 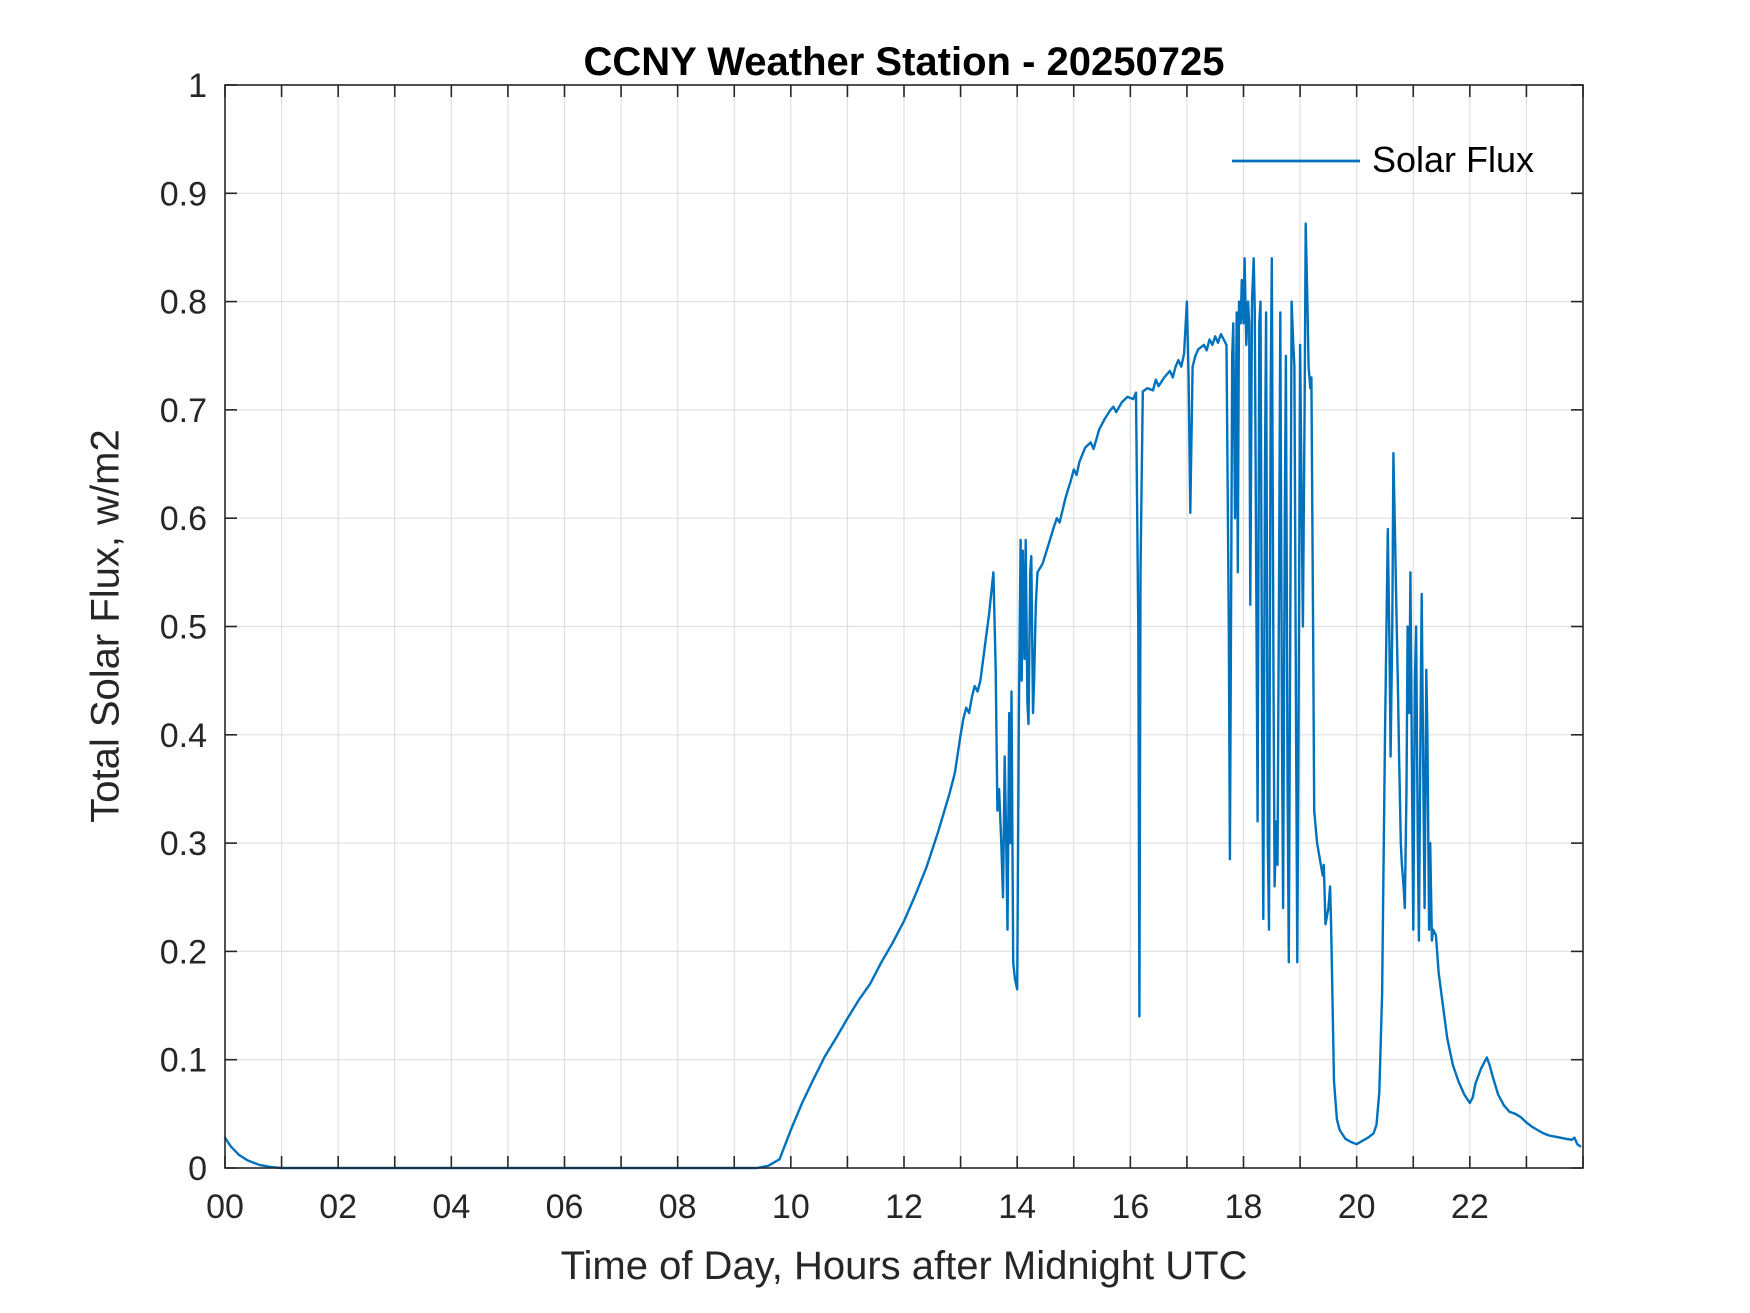 I want to click on y-tick-label: 0.3, so click(x=183, y=844).